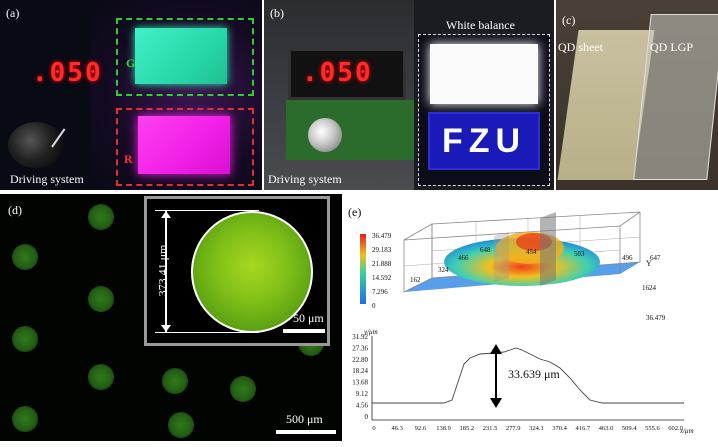 This screenshot has height=447, width=718. Describe the element at coordinates (382, 278) in the screenshot. I see `colorbar-tick-label: 14.592` at that location.